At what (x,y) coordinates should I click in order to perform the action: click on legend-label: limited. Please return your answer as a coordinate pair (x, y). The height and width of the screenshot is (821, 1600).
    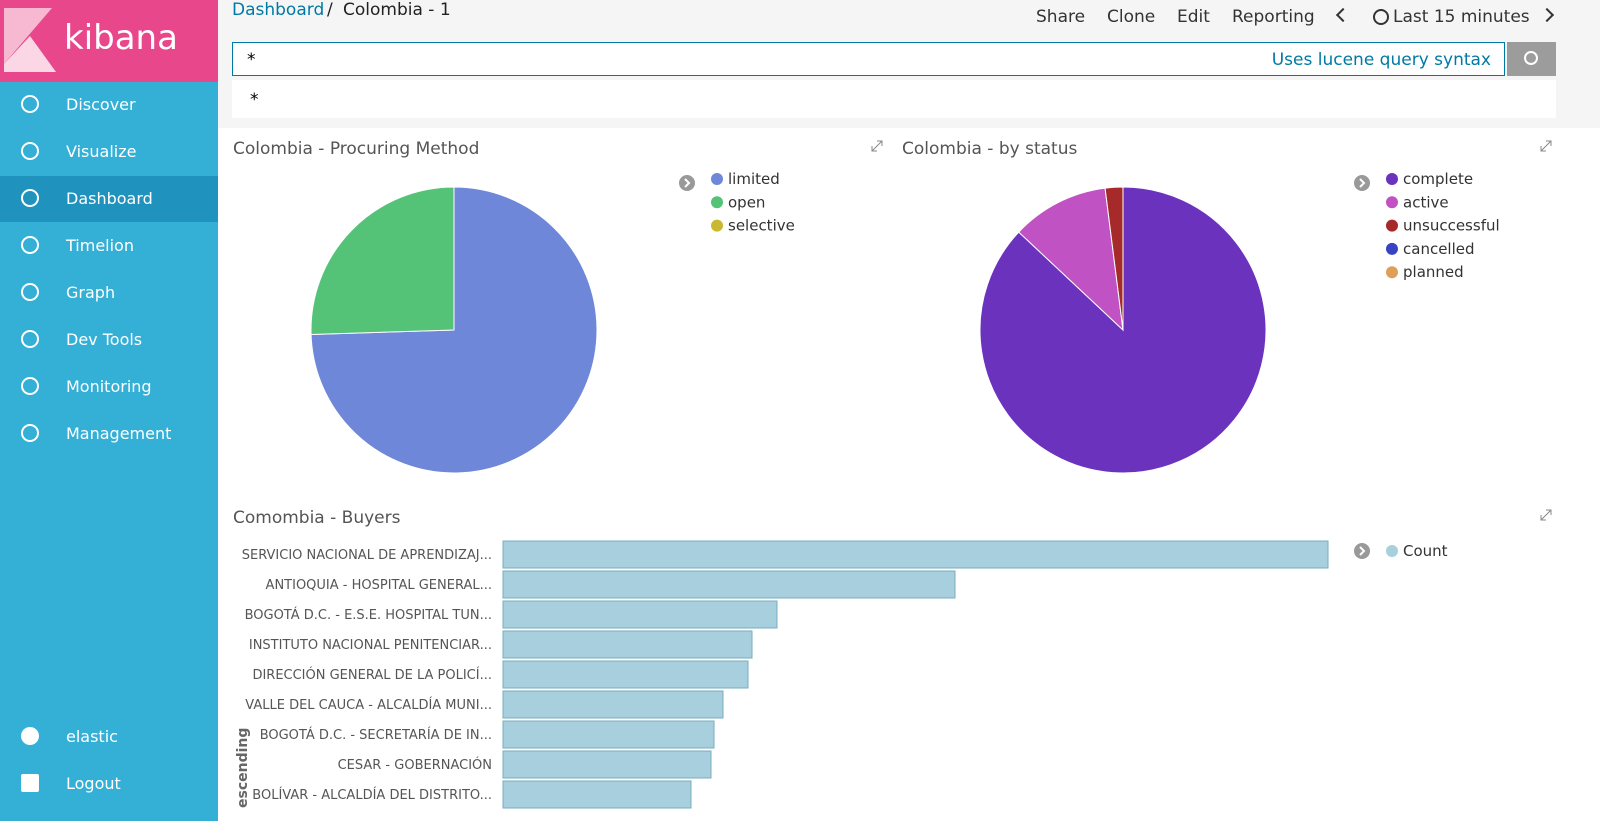
    Looking at the image, I should click on (754, 179).